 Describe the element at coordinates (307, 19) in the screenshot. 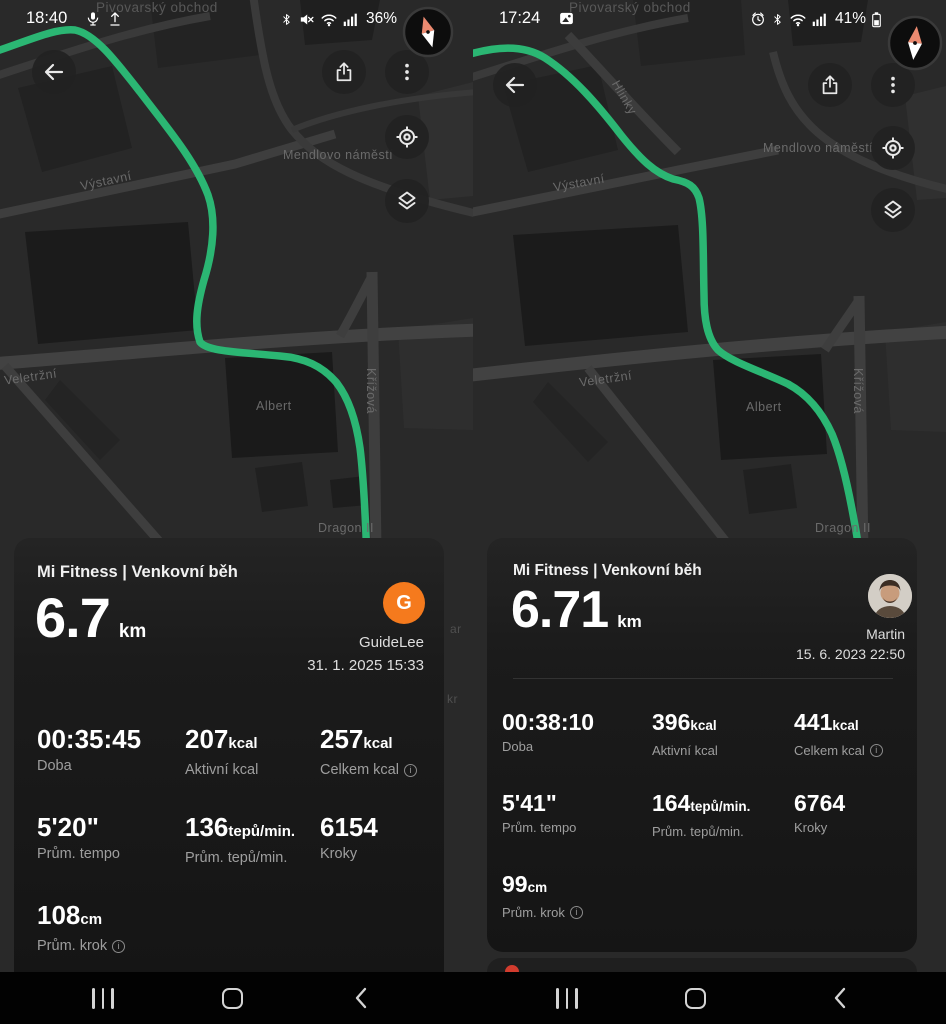

I see `mute-icon` at that location.